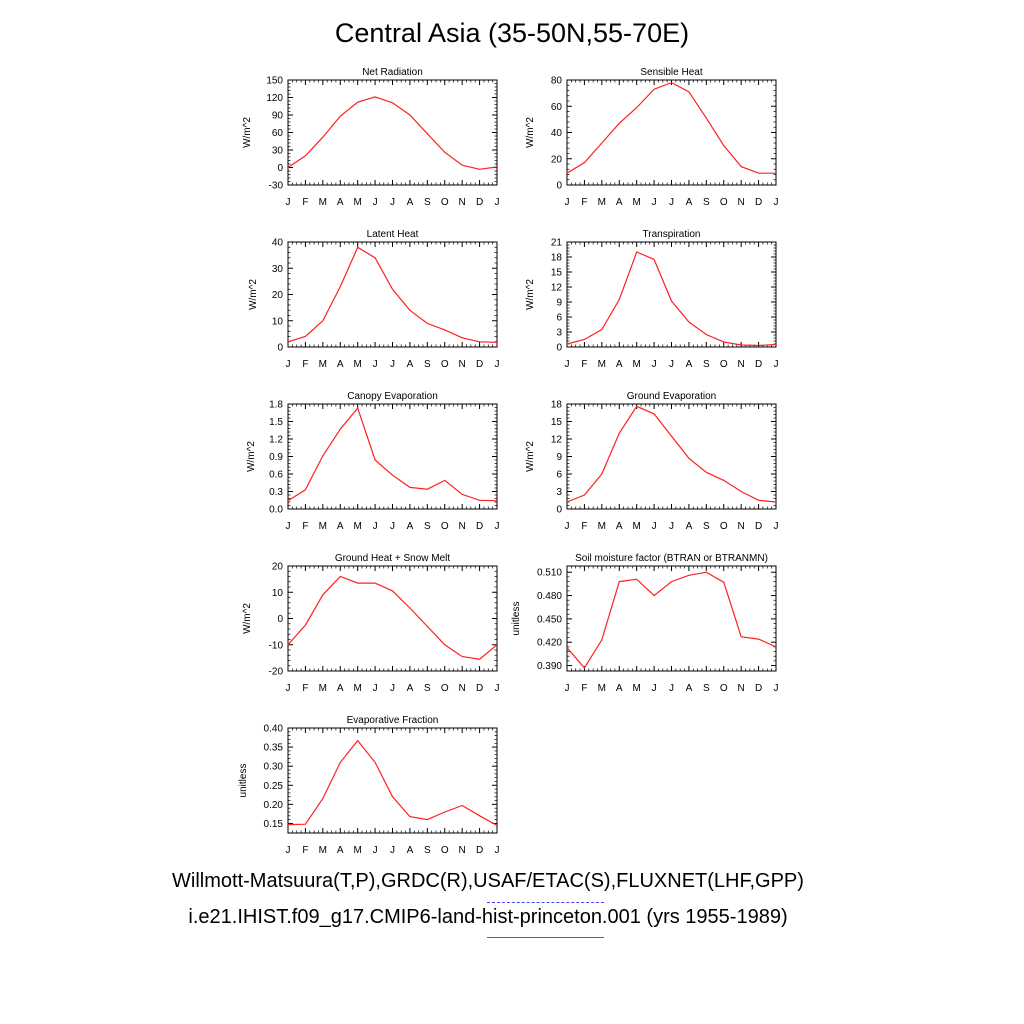 This screenshot has height=1024, width=1024. I want to click on net-radiation-ytick-label: 90, so click(278, 116).